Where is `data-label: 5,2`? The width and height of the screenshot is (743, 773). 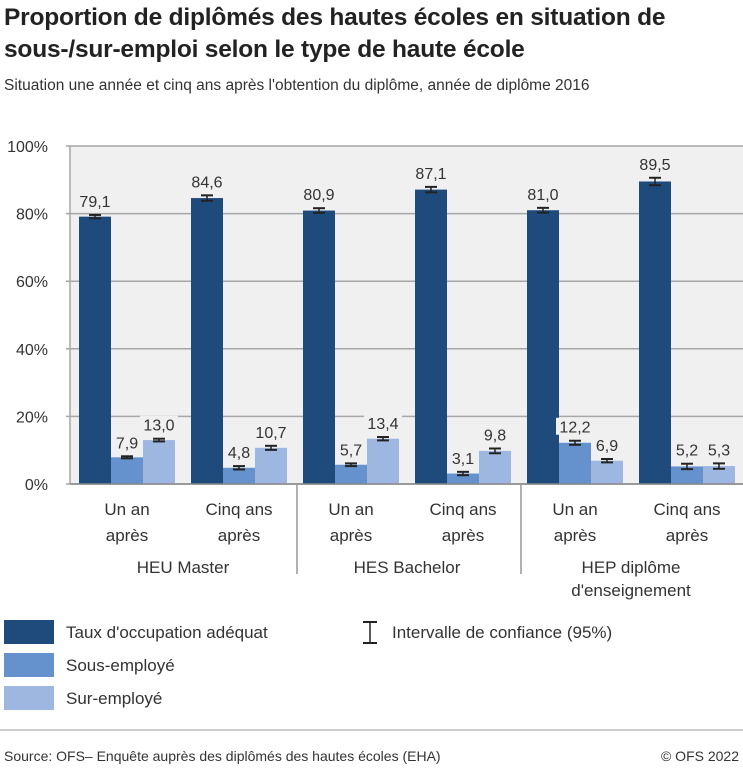
data-label: 5,2 is located at coordinates (687, 451).